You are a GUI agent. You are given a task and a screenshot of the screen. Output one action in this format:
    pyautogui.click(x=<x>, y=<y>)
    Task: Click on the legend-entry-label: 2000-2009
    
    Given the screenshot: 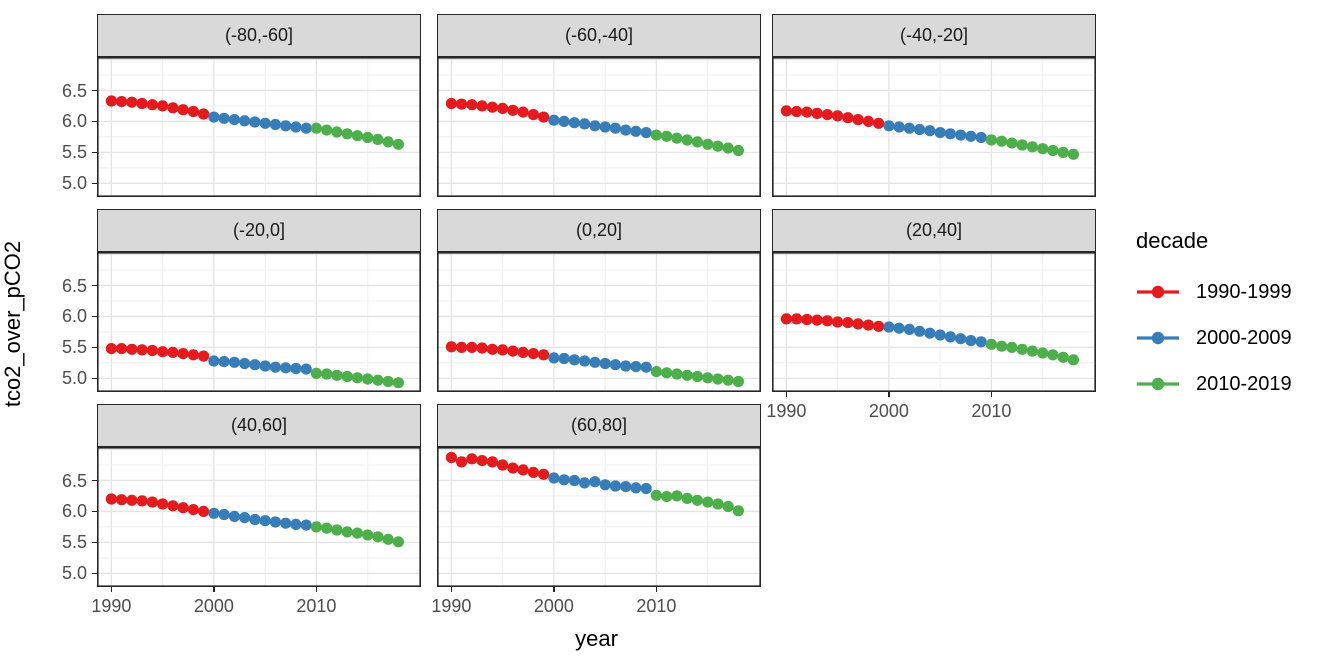 What is the action you would take?
    pyautogui.click(x=1244, y=337)
    